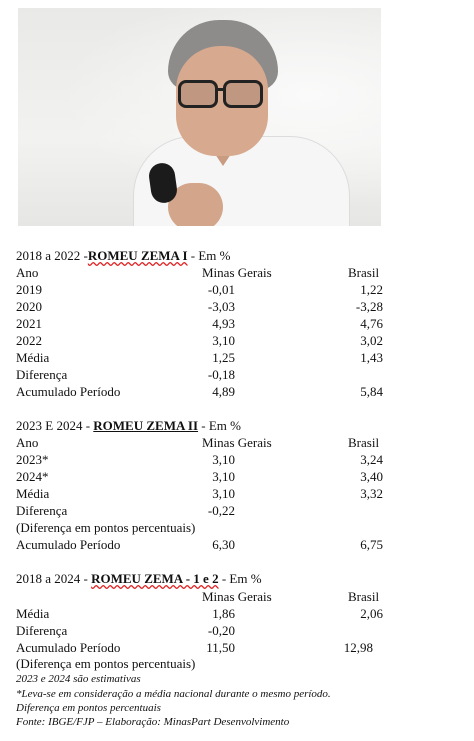 This screenshot has width=474, height=741. I want to click on section3-title-suffix: - Em %, so click(240, 578).